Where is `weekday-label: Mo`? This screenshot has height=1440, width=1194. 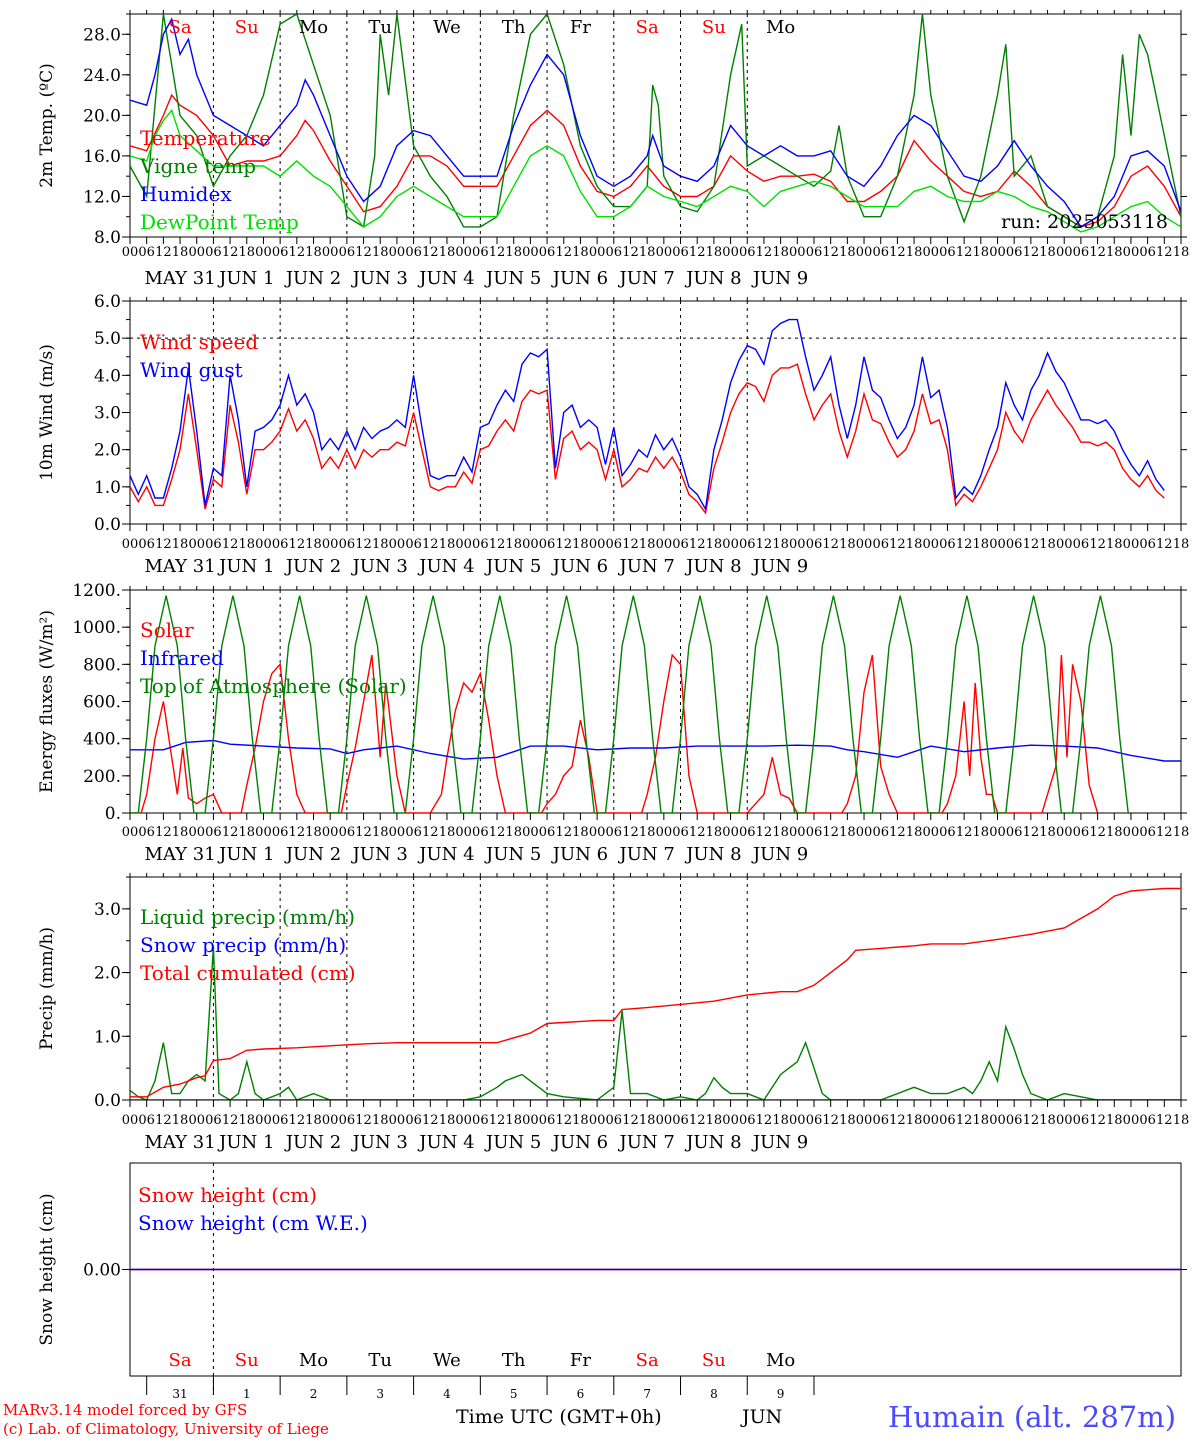
weekday-label: Mo is located at coordinates (780, 27).